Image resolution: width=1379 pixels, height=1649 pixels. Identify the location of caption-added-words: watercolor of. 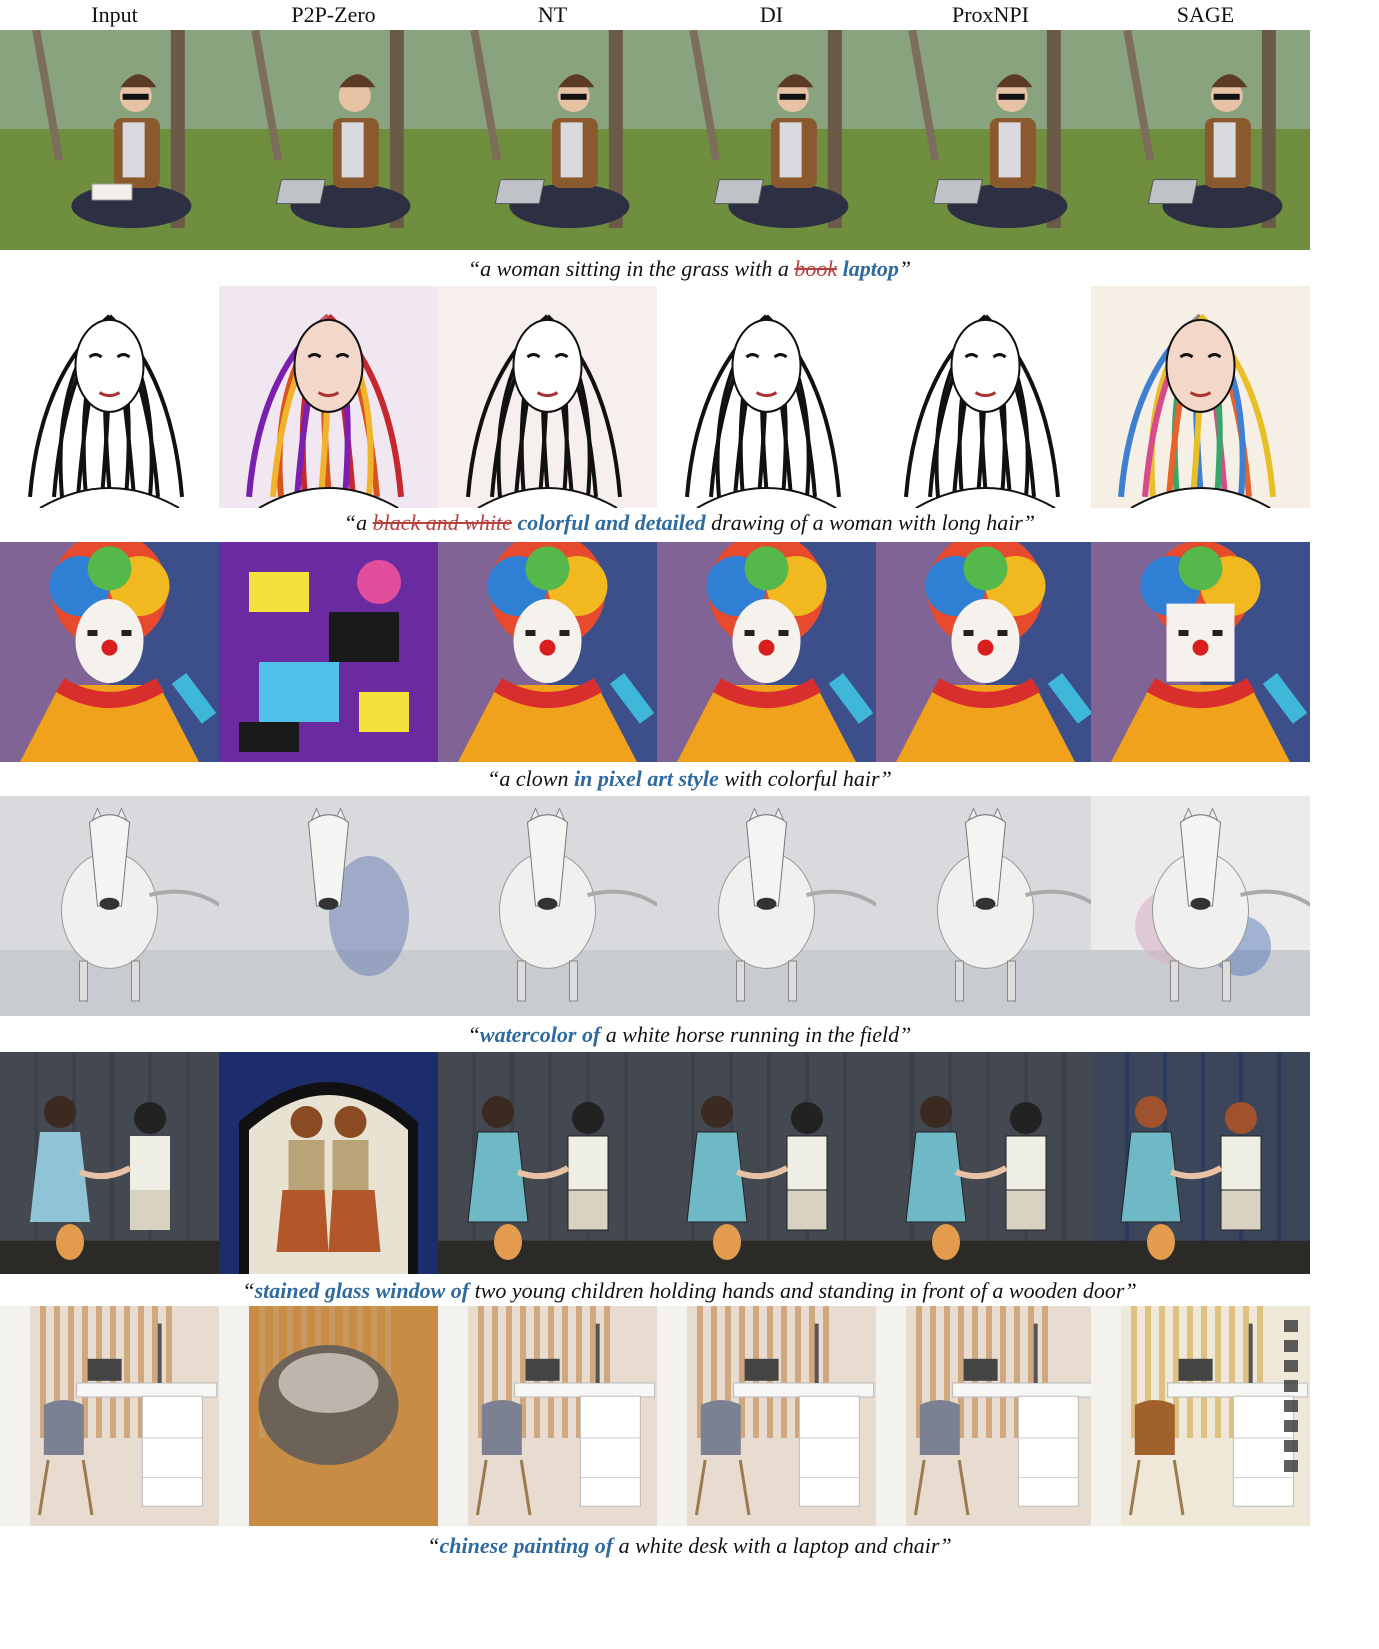
(540, 1034).